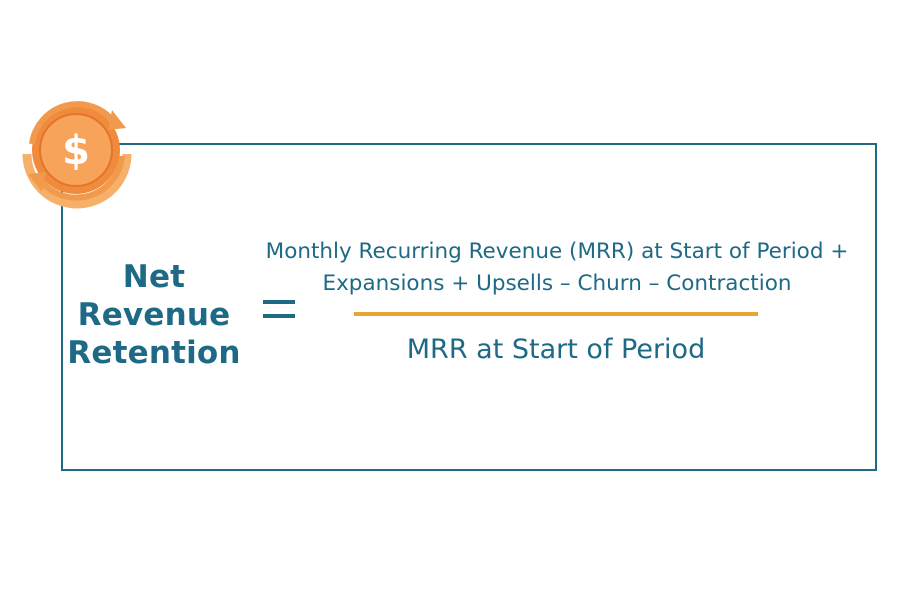 The image size is (900, 600). I want to click on lhs-line-1: Net, so click(154, 277).